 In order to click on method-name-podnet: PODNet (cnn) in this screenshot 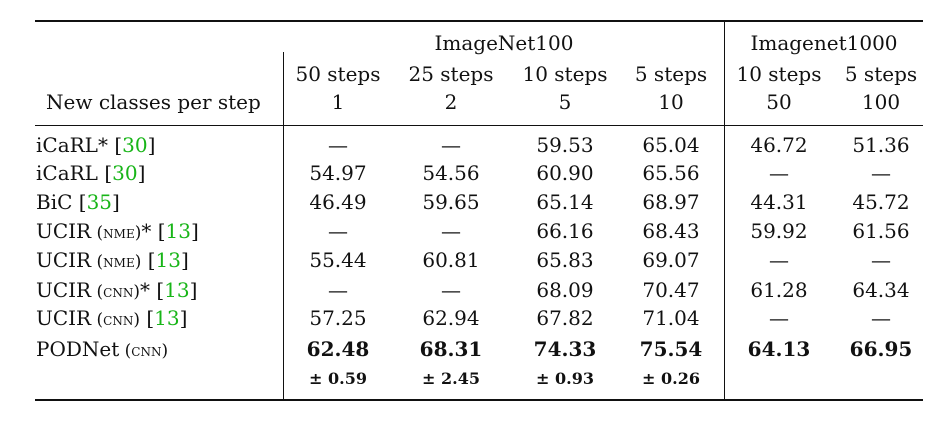, I will do `click(102, 350)`.